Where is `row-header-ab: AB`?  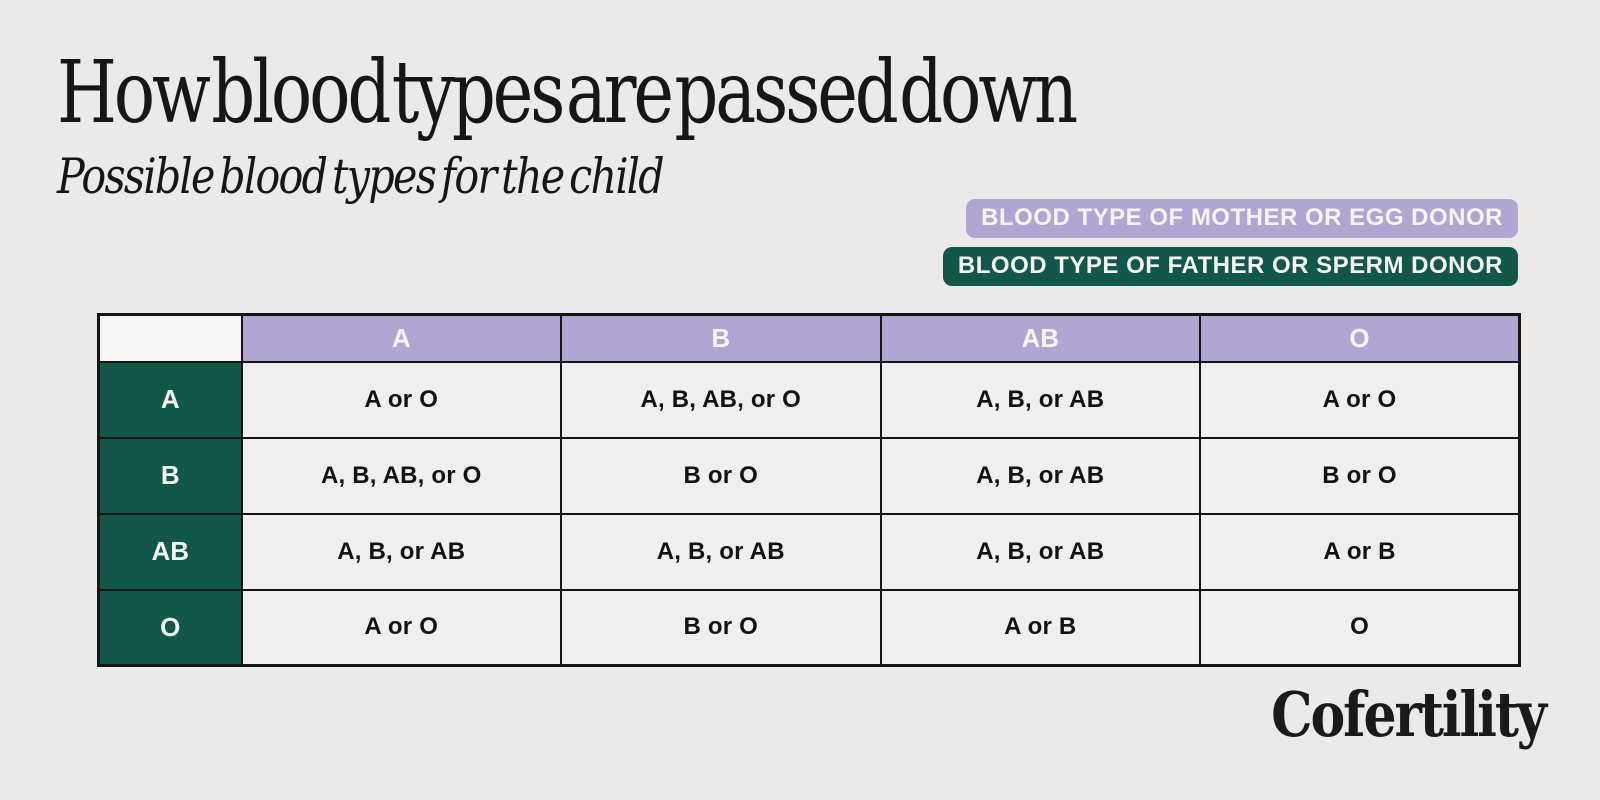
row-header-ab: AB is located at coordinates (170, 551).